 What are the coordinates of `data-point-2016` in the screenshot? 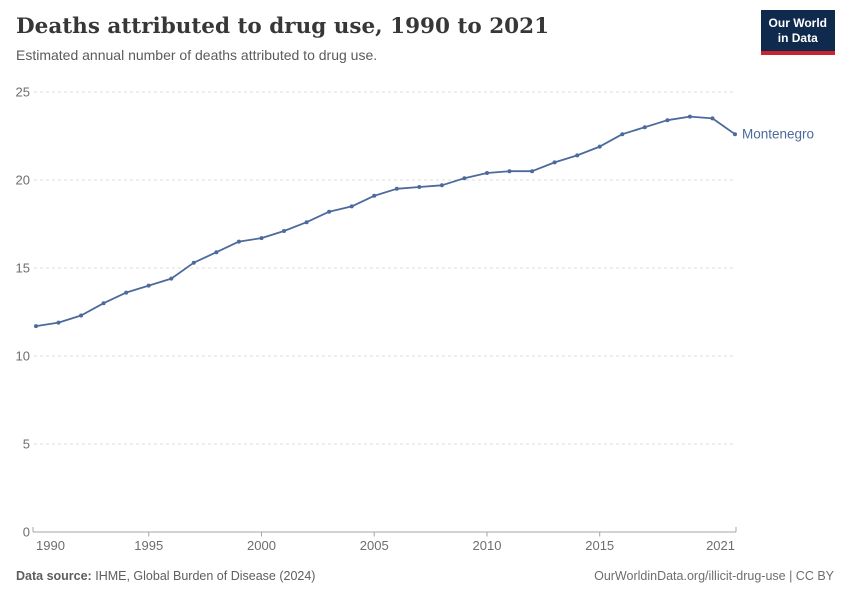 It's located at (622, 134).